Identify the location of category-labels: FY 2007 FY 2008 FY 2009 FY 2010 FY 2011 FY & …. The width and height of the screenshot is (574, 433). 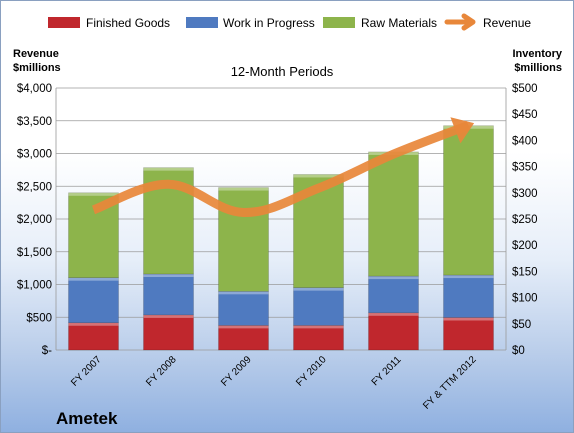
(274, 383).